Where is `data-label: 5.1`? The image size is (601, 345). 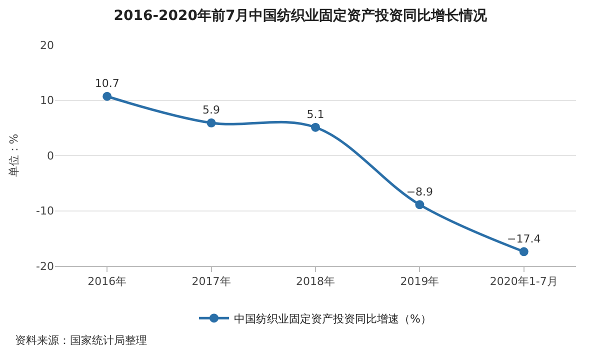 data-label: 5.1 is located at coordinates (315, 114).